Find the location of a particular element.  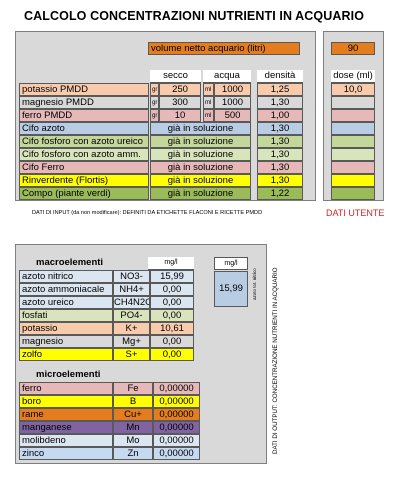

macro-formula: NO3- is located at coordinates (131, 276).